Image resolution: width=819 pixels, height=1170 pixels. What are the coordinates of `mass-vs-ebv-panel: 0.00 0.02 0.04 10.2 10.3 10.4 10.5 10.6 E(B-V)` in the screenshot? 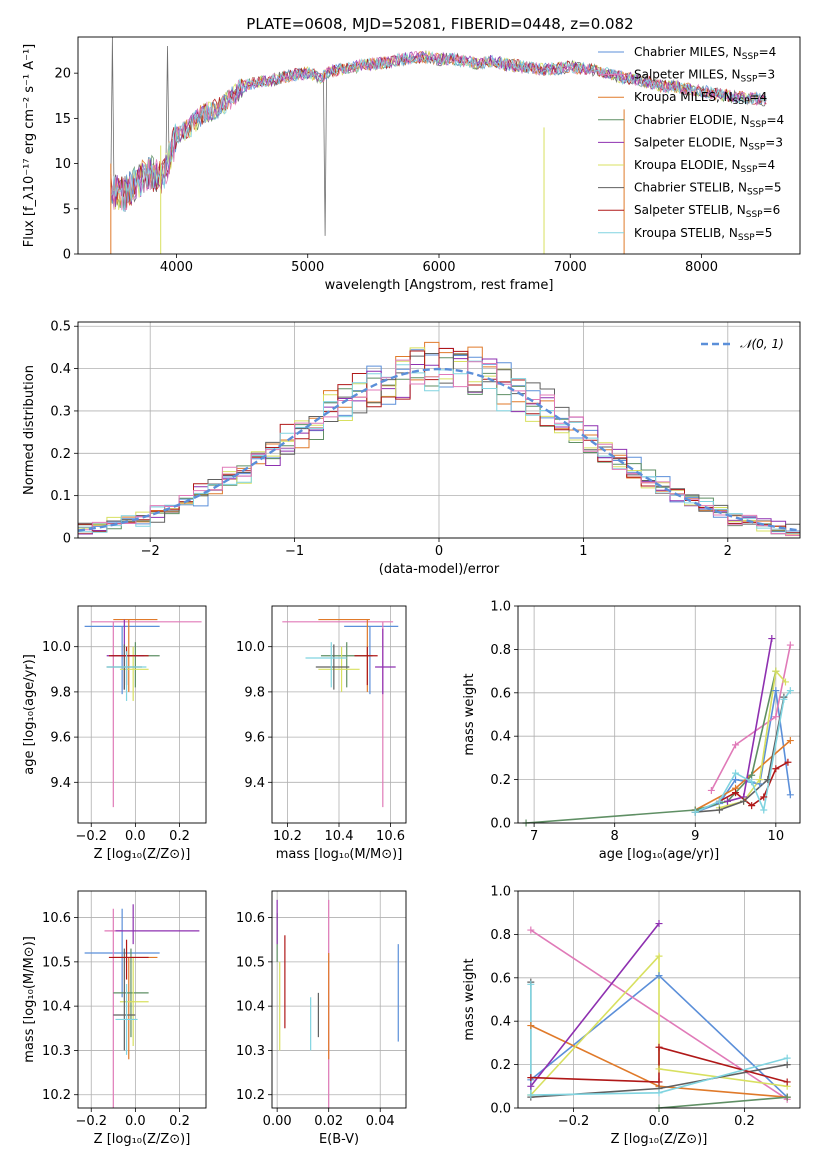 It's located at (321, 1018).